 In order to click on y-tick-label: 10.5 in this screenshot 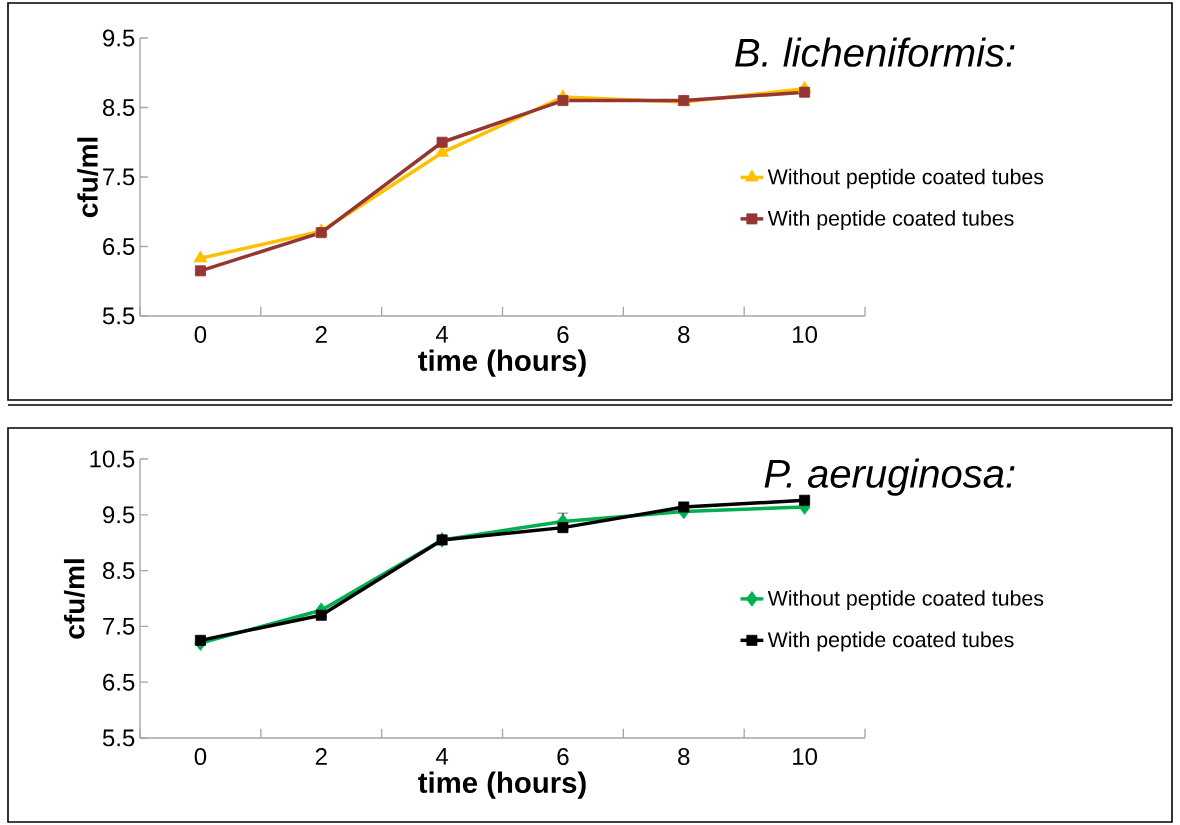, I will do `click(112, 459)`.